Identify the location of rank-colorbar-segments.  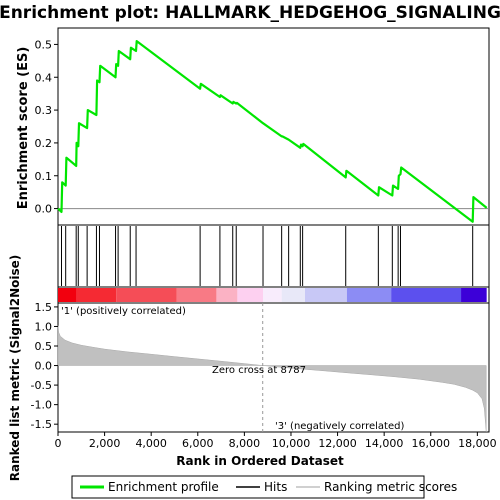
(272, 295).